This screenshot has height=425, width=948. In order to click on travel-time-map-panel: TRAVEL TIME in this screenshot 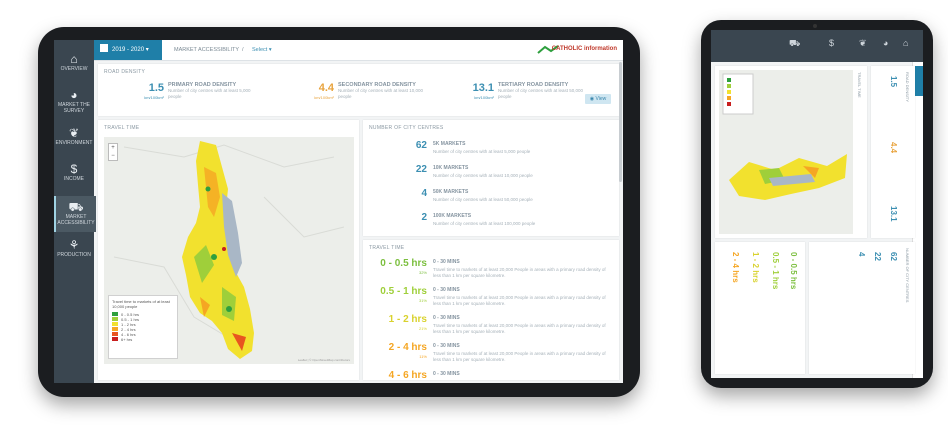, I will do `click(791, 152)`.